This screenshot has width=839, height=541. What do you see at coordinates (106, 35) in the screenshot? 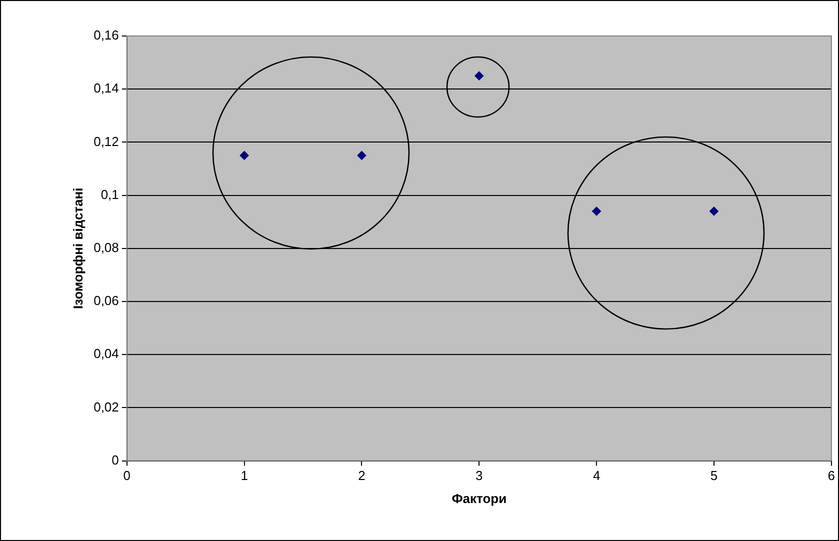
I see `y-tick-label: 0,16` at bounding box center [106, 35].